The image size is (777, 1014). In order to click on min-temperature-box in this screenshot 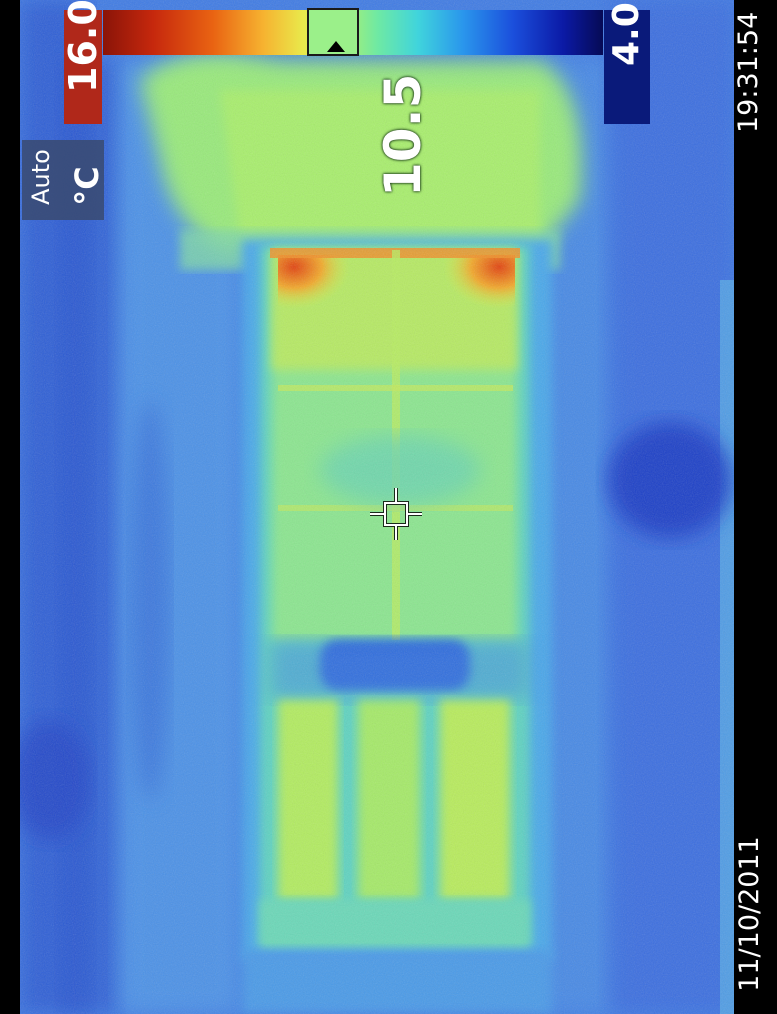, I will do `click(627, 67)`.